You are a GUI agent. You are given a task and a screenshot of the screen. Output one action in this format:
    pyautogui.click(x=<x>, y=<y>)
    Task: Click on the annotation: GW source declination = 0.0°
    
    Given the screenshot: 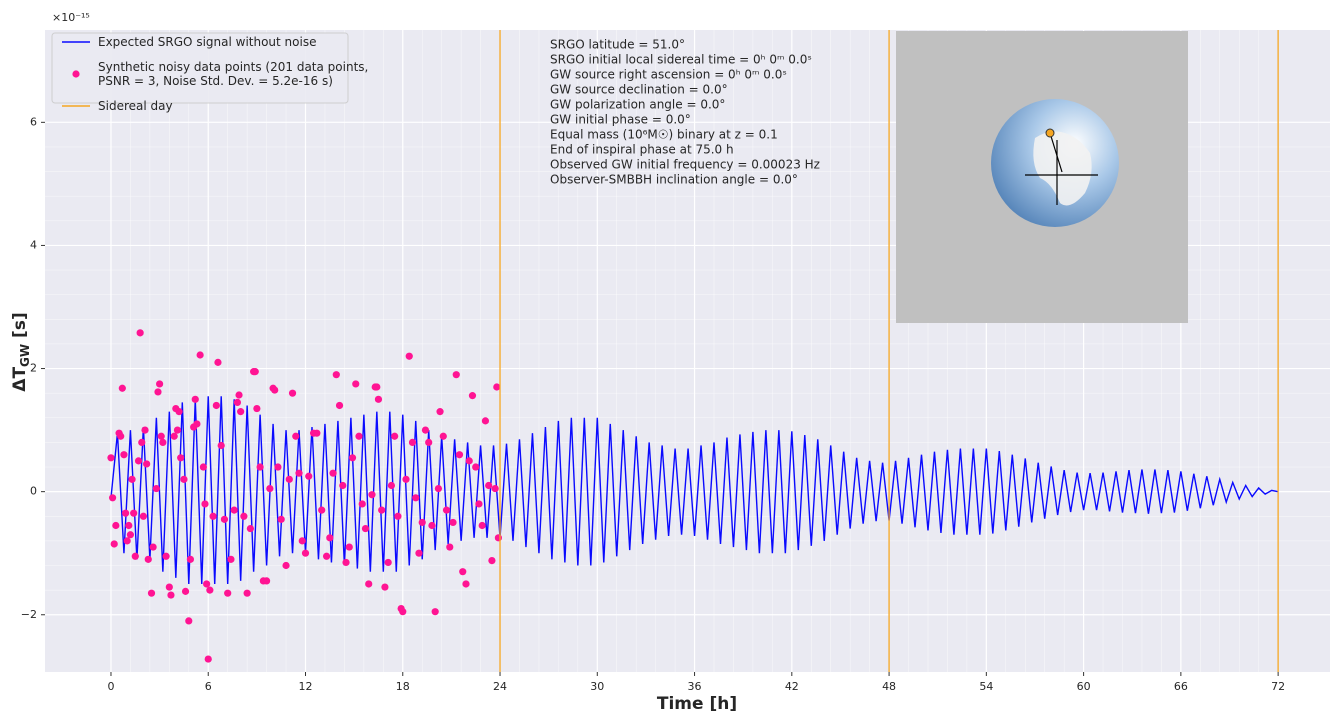 What is the action you would take?
    pyautogui.click(x=639, y=90)
    